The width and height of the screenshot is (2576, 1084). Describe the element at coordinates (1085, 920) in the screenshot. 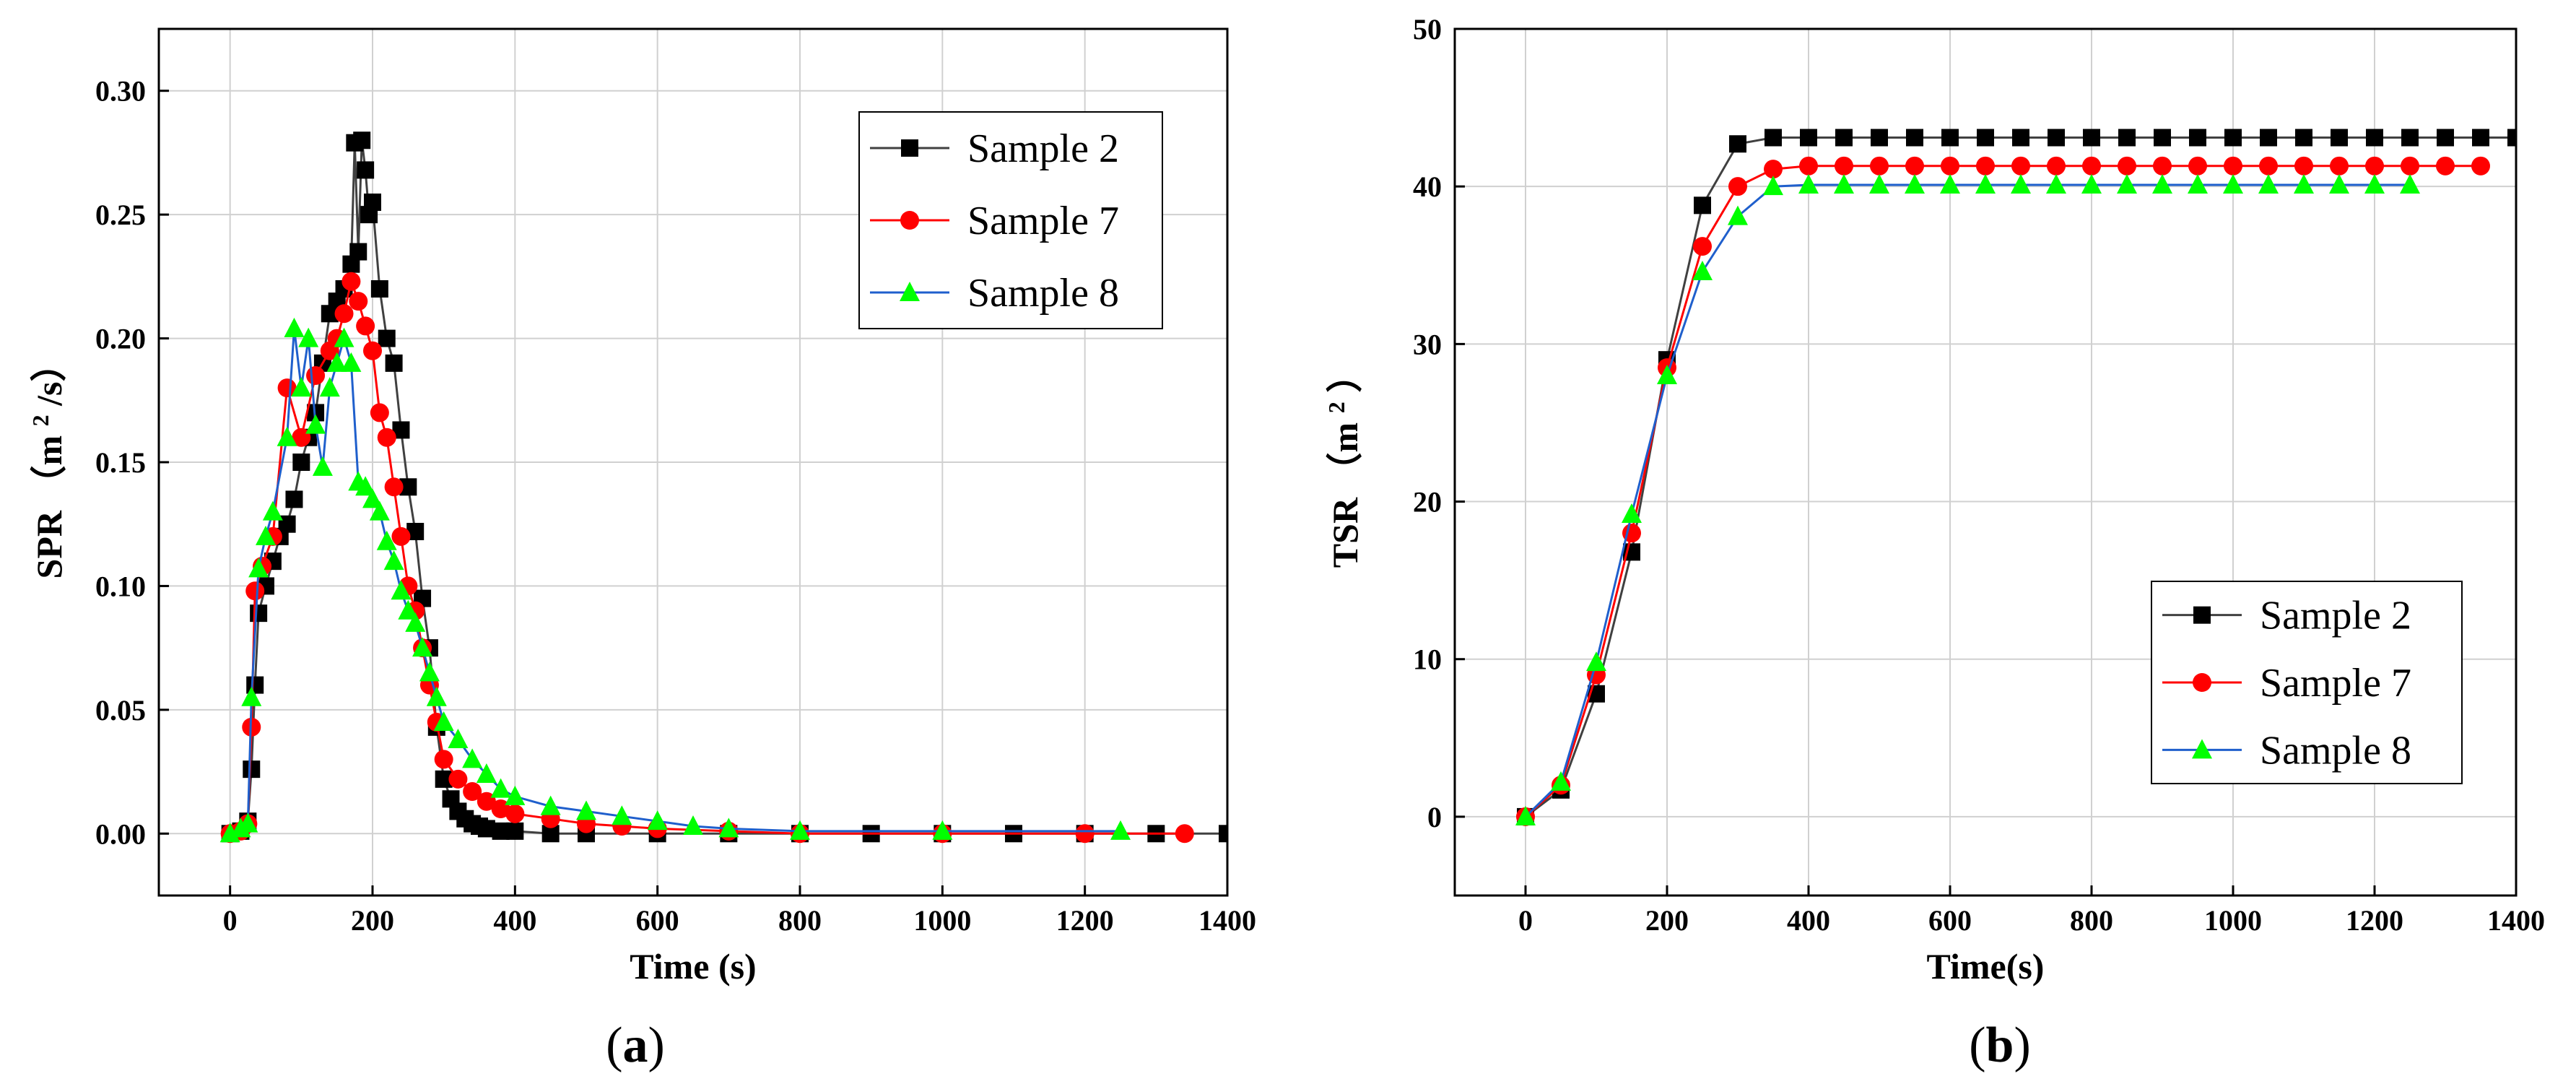

I see `x-tick-label: 1200` at that location.